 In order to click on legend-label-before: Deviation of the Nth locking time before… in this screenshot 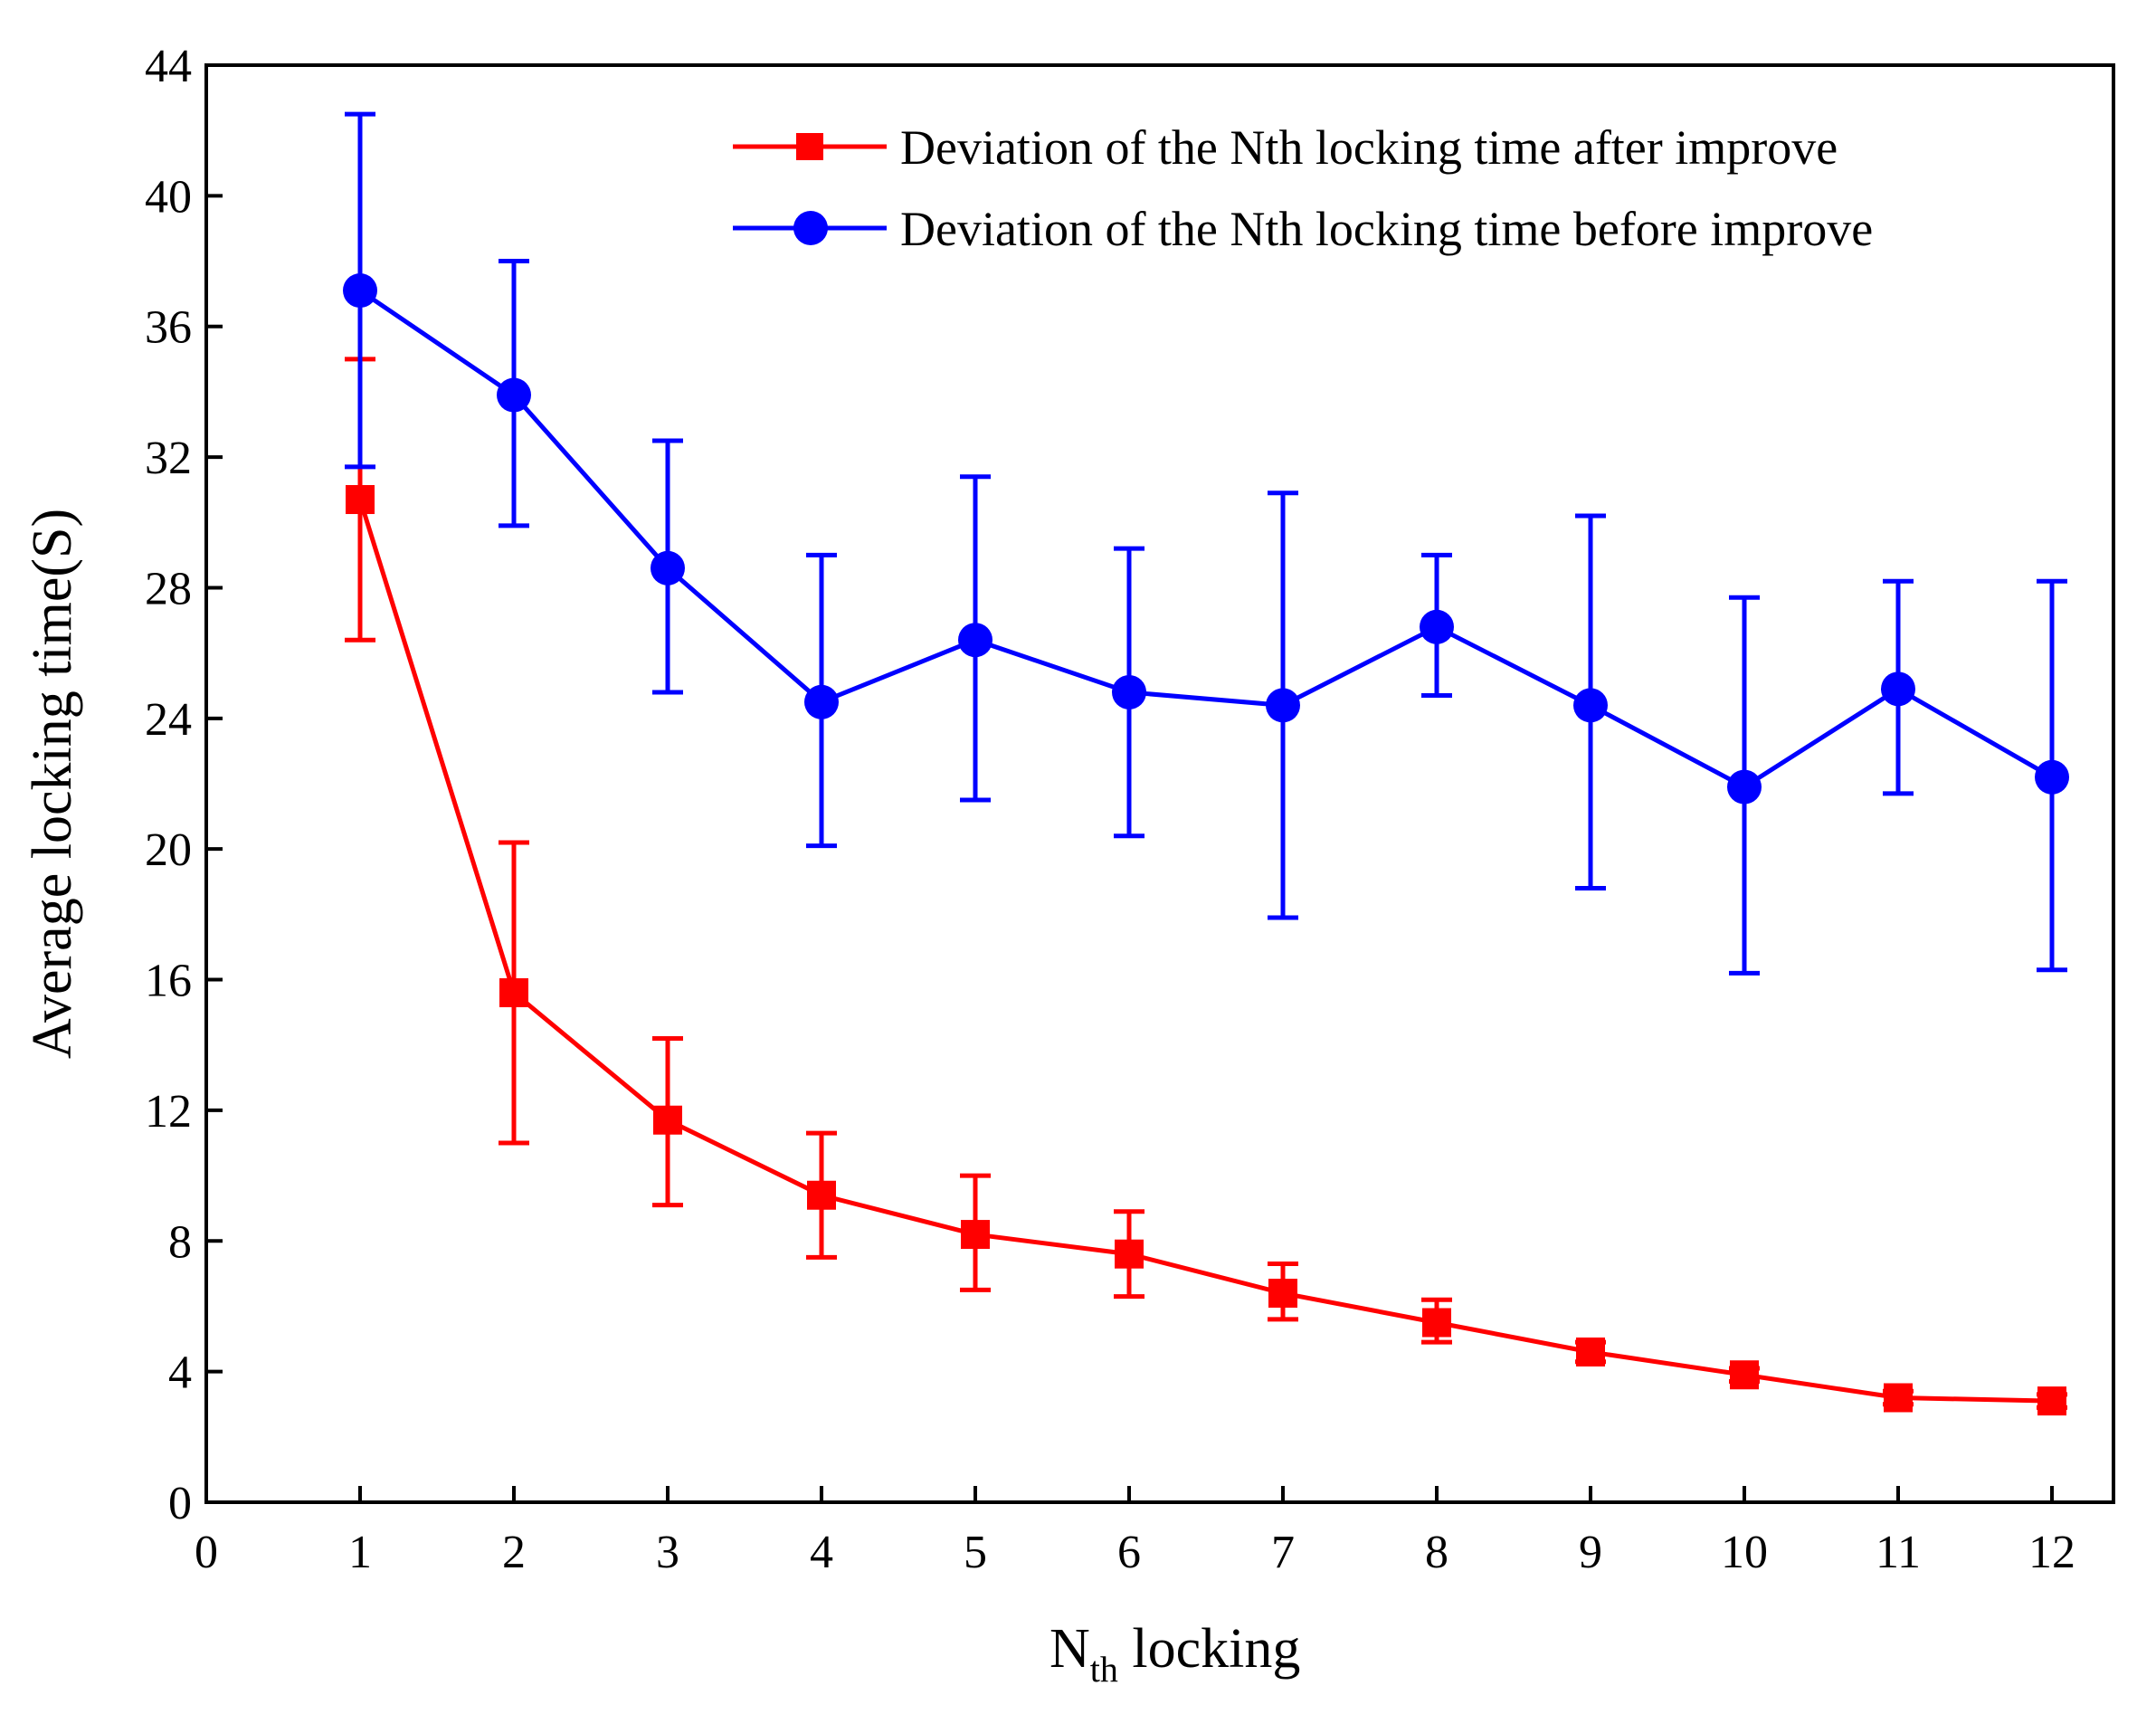, I will do `click(1386, 229)`.